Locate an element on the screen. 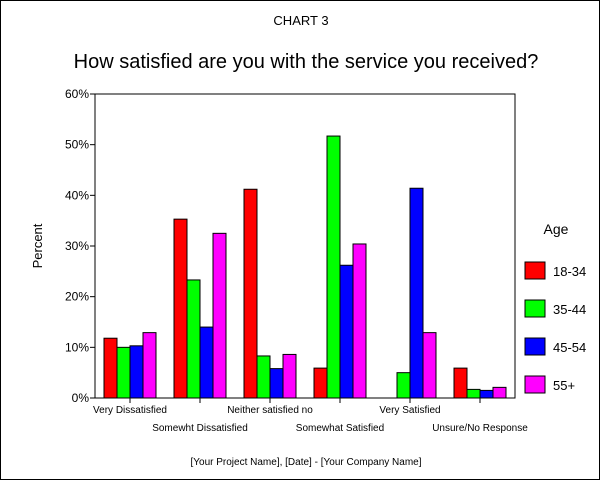 The image size is (600, 480). legend-entry-label: 55+ is located at coordinates (564, 385).